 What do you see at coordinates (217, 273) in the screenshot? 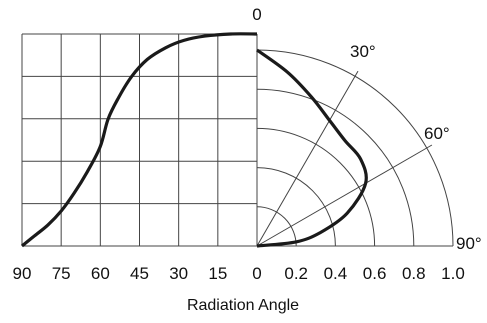
I see `tick-label: 15` at bounding box center [217, 273].